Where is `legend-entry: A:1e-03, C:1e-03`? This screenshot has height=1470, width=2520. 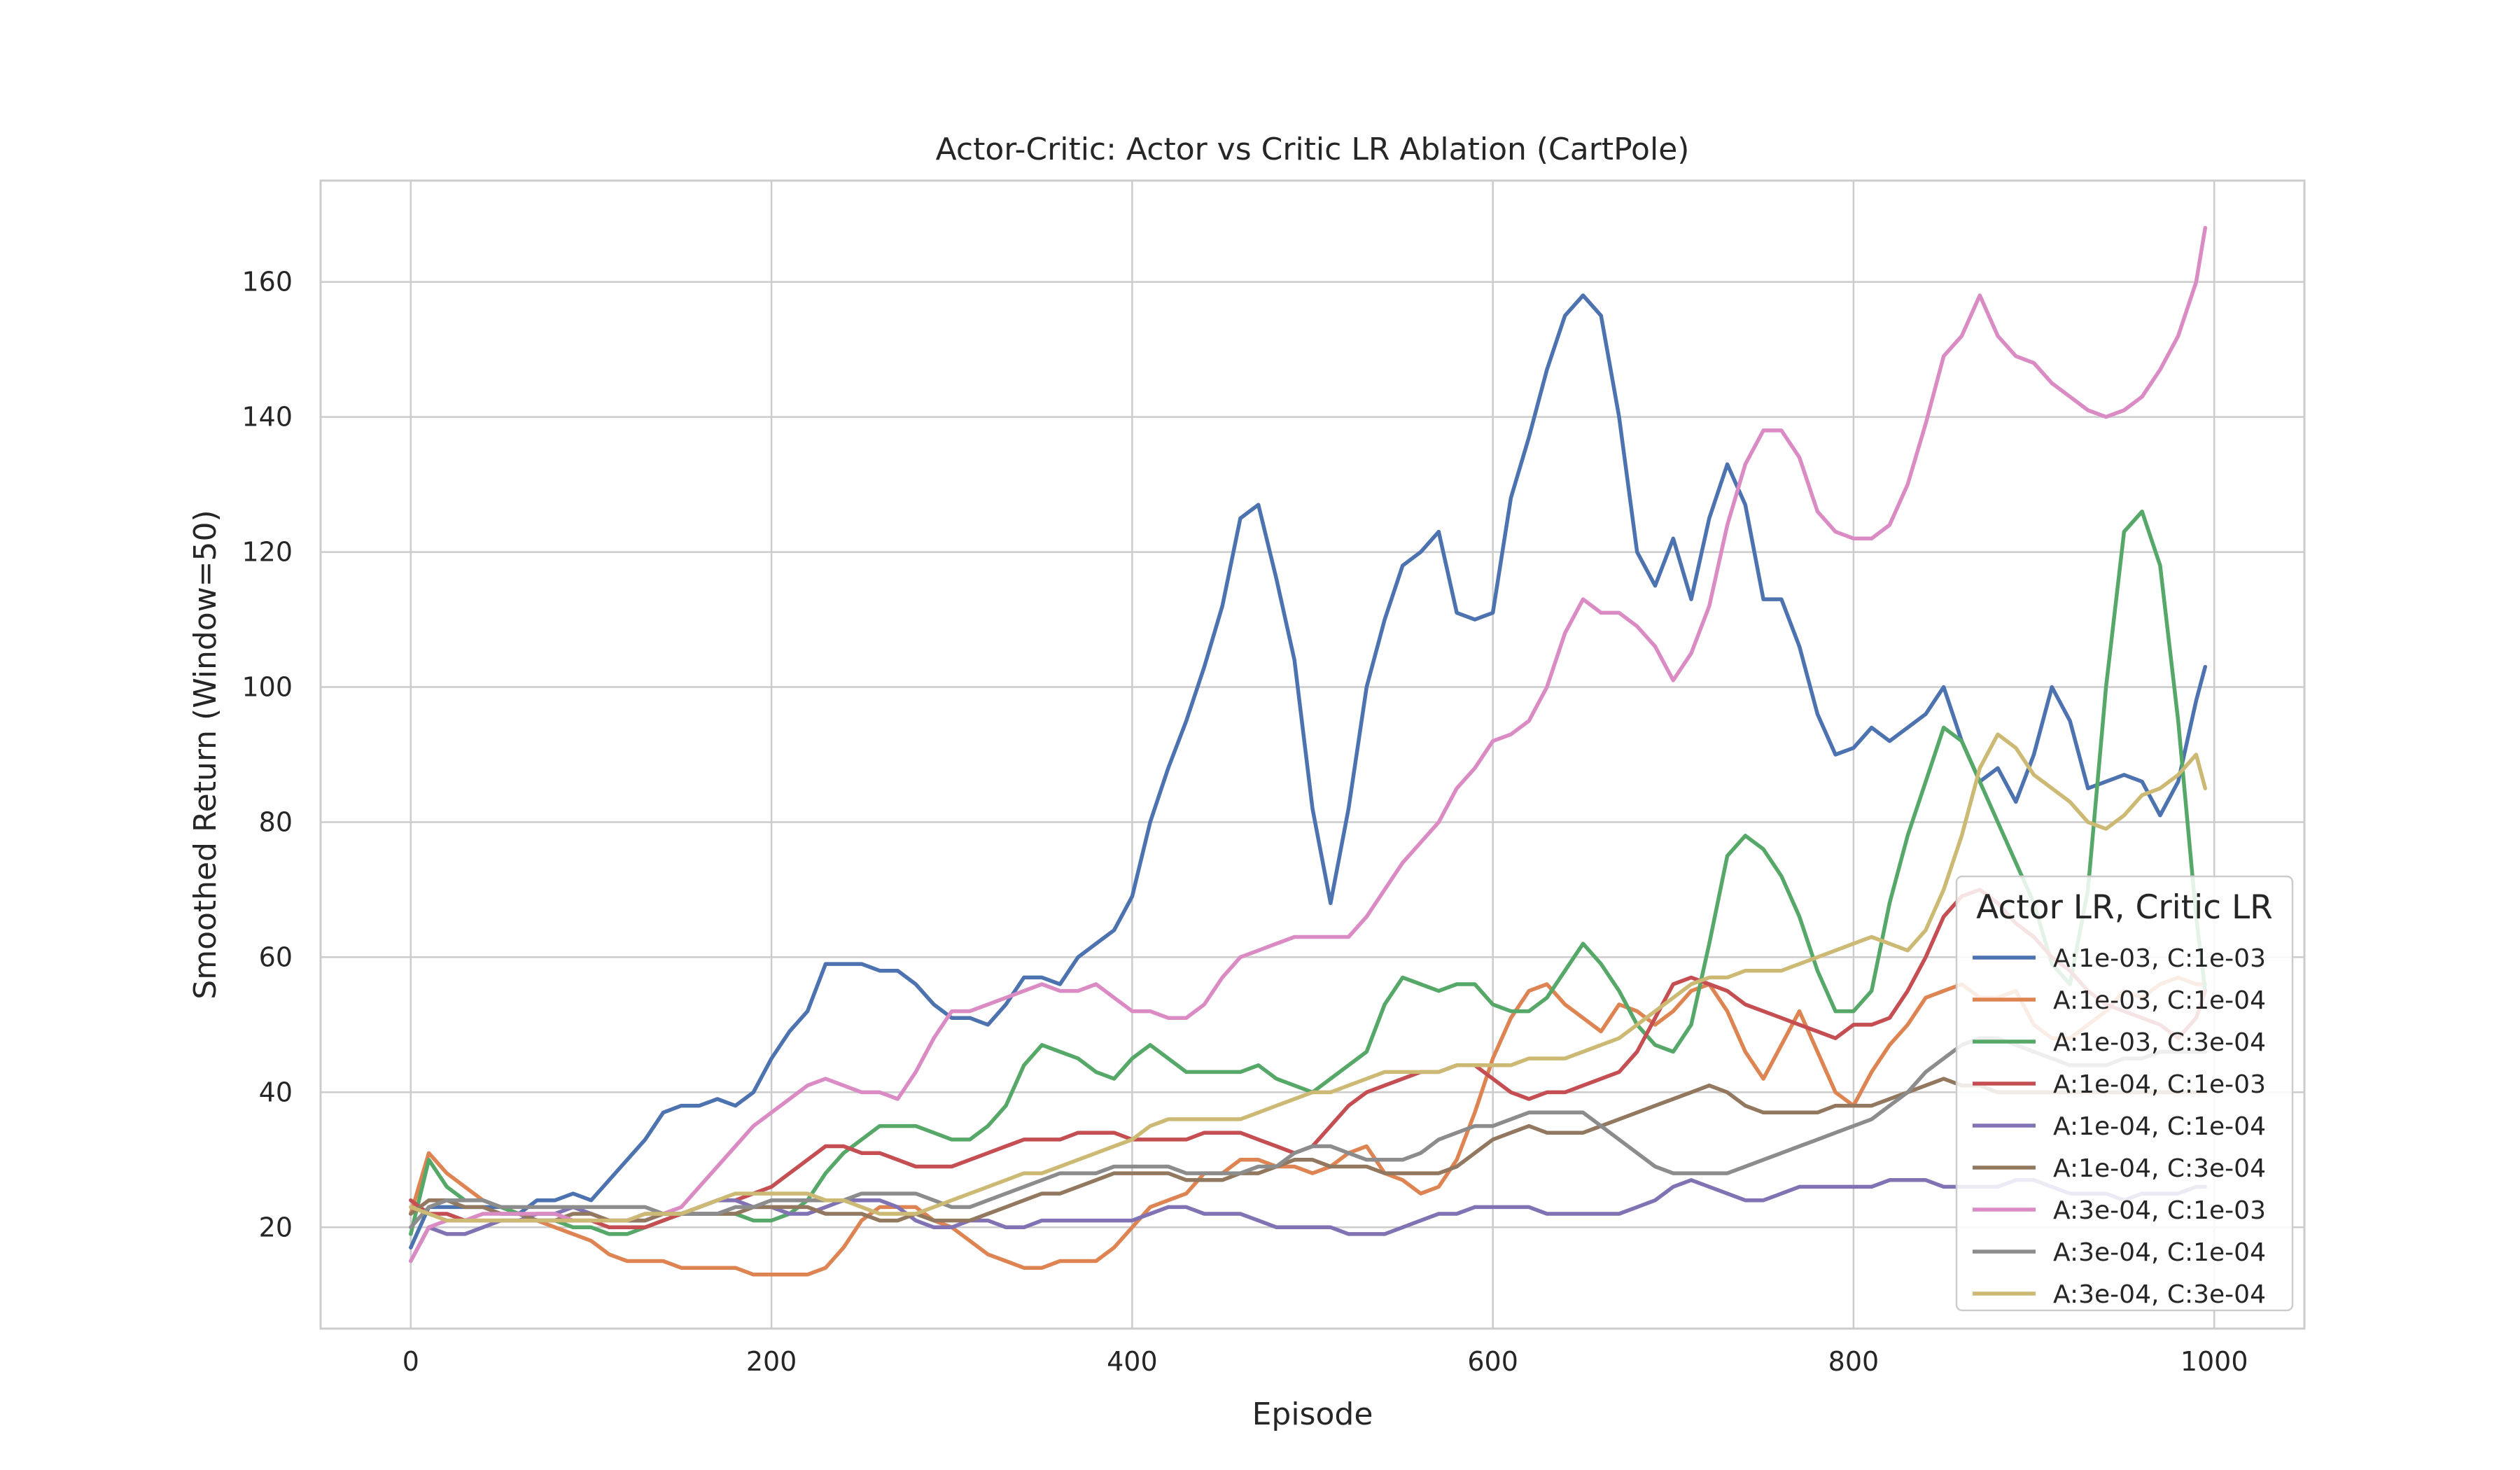 legend-entry: A:1e-03, C:1e-03 is located at coordinates (2159, 958).